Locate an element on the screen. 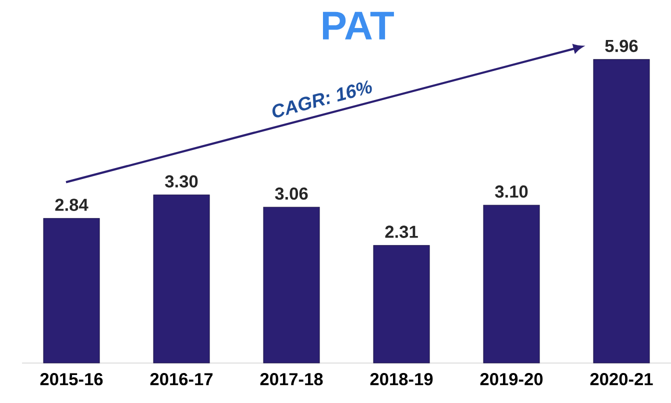 The image size is (671, 403). x-tick-label: 2016-17 is located at coordinates (181, 379).